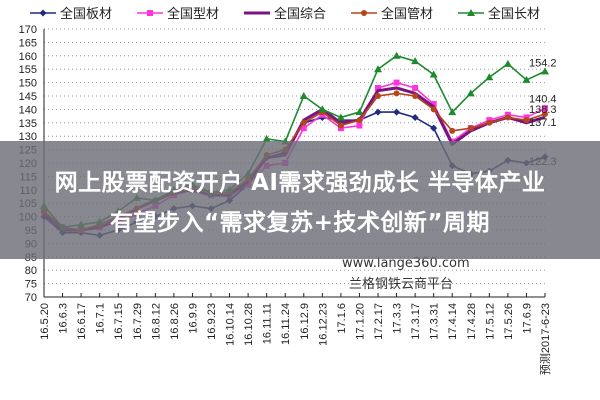 This screenshot has width=600, height=400. Describe the element at coordinates (435, 321) in the screenshot. I see `x-tick-label: 17.3.31` at that location.